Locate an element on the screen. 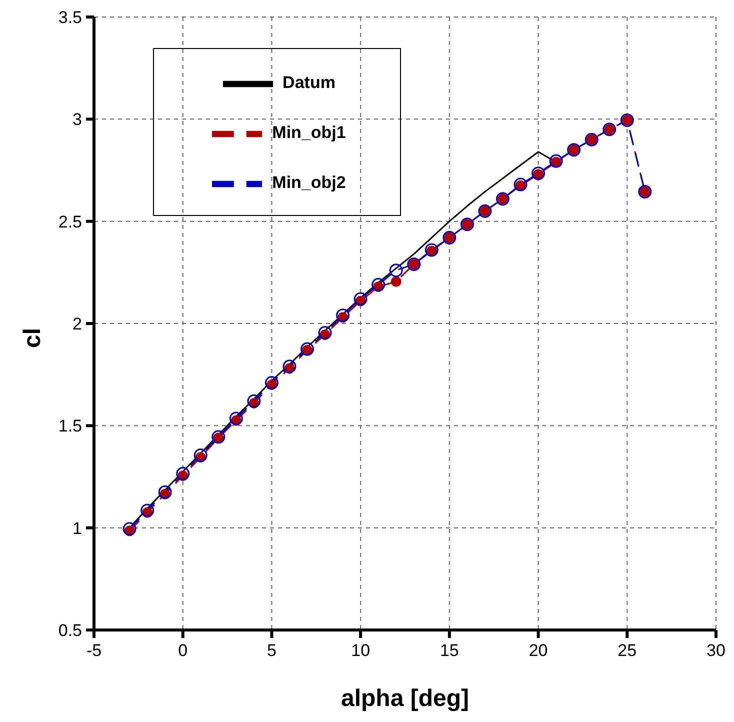 Image resolution: width=734 pixels, height=722 pixels. x-tick-label: 25 is located at coordinates (627, 650).